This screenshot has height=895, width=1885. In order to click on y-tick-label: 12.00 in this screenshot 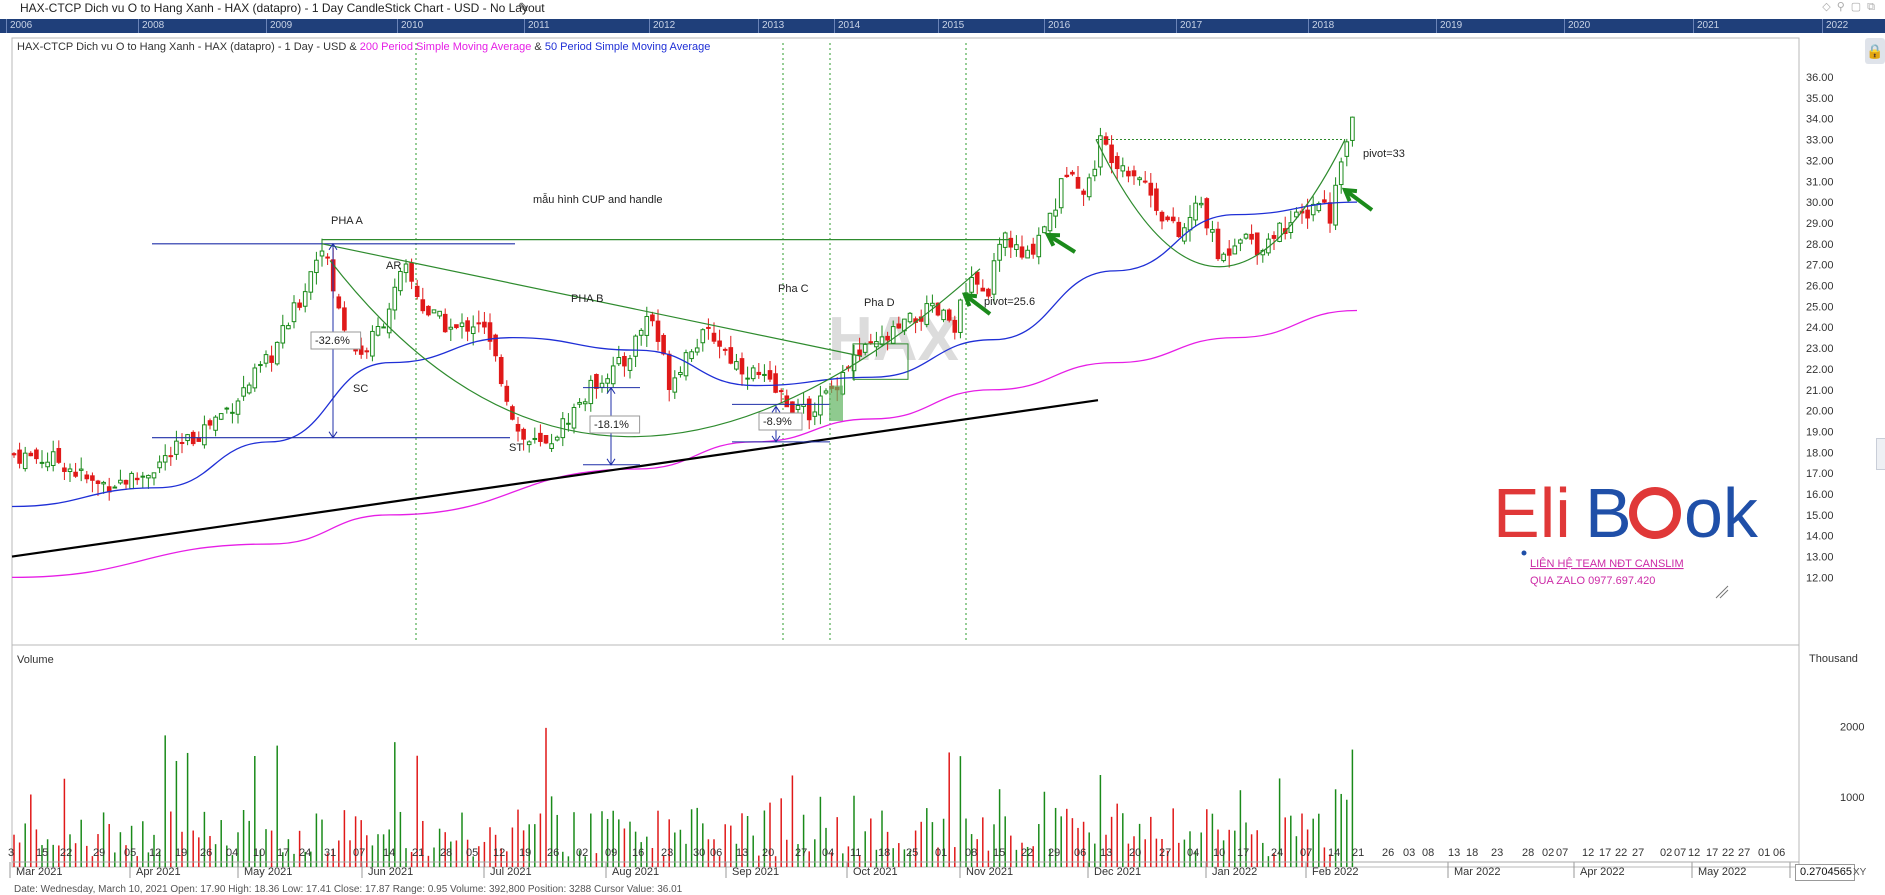, I will do `click(1820, 578)`.